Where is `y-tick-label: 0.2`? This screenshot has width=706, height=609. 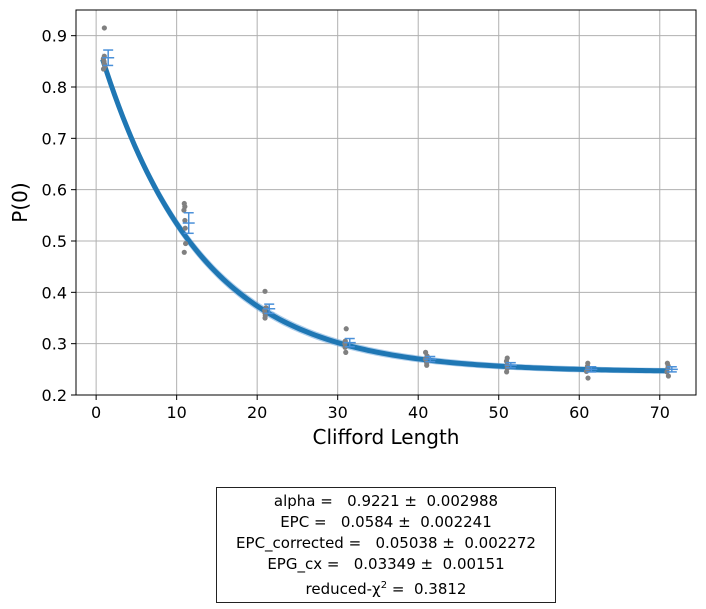
y-tick-label: 0.2 is located at coordinates (54, 395).